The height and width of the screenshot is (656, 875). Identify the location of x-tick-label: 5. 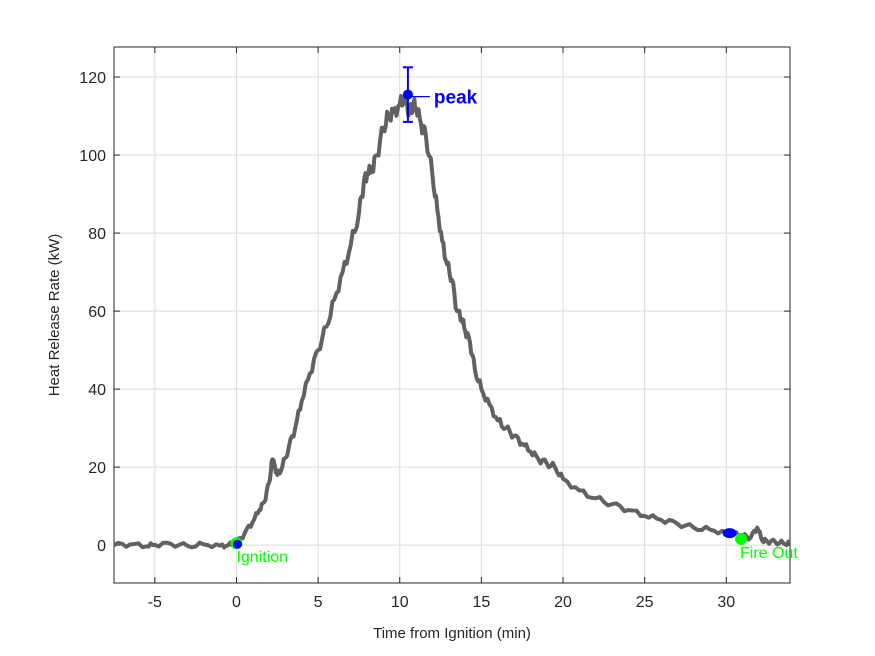
(318, 602).